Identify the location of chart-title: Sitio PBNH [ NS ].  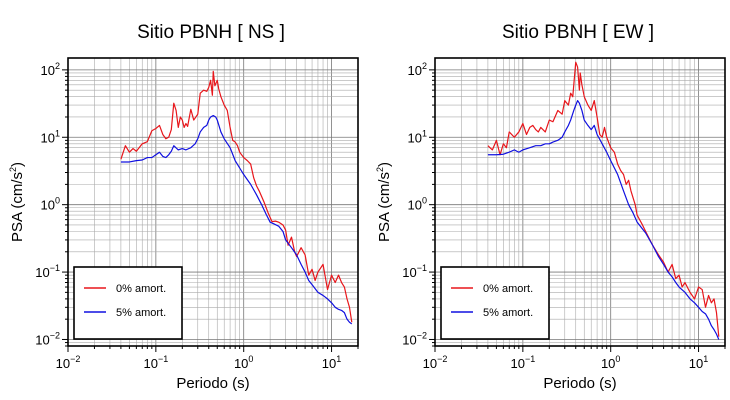
(211, 32).